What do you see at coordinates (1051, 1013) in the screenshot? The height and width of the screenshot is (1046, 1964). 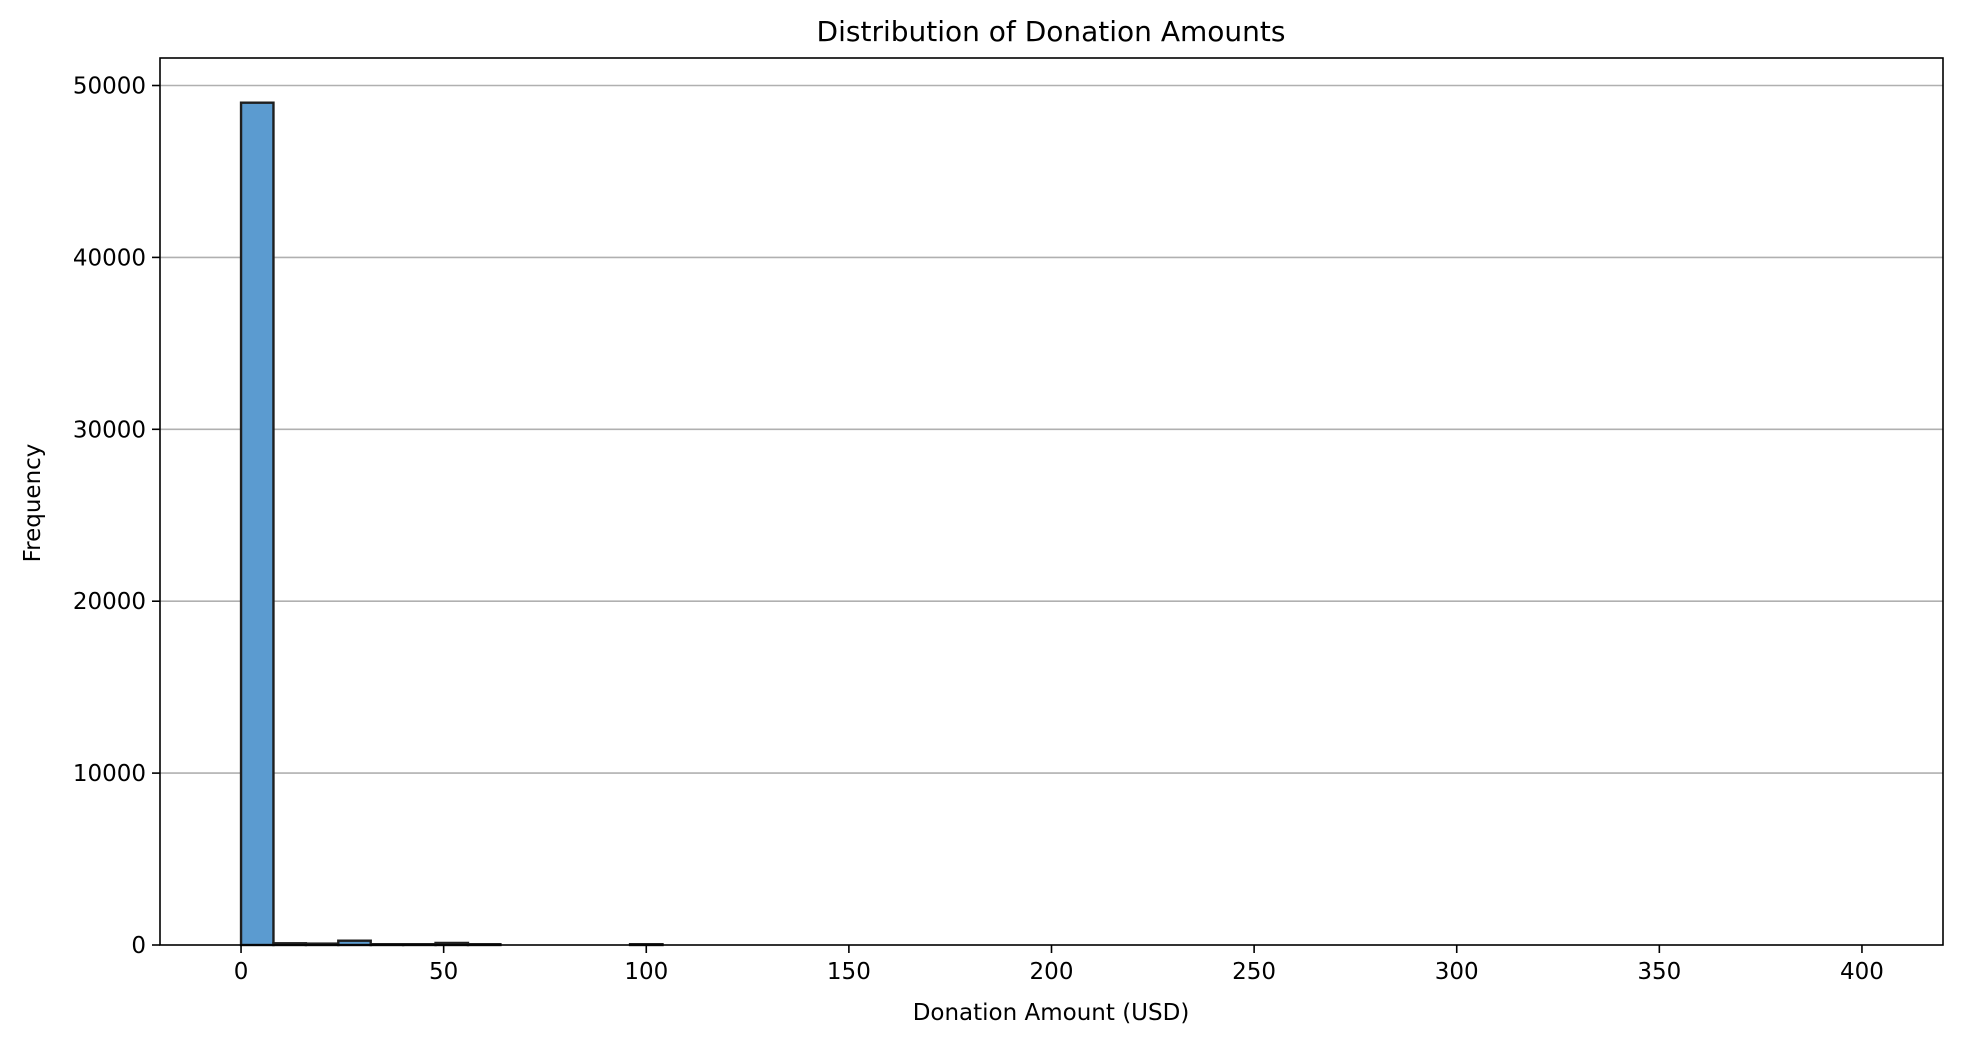 I see `x-axis-label: Donation Amount (USD)` at bounding box center [1051, 1013].